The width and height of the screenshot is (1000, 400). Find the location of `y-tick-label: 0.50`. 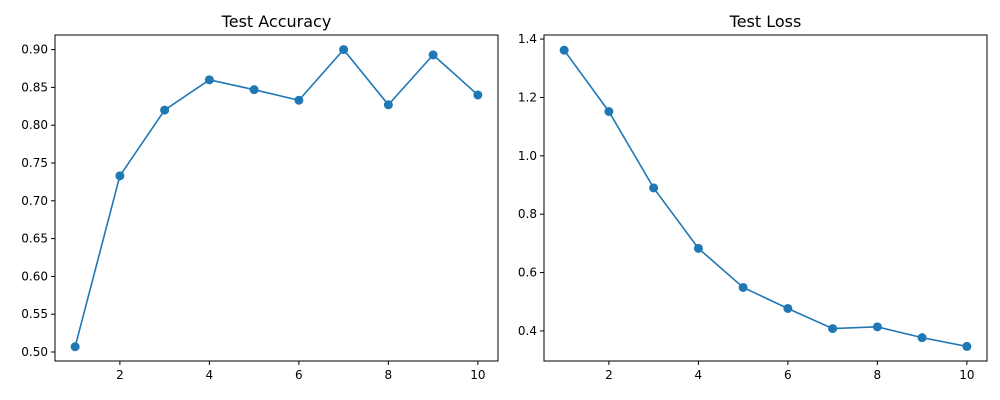

y-tick-label: 0.50 is located at coordinates (34, 352).